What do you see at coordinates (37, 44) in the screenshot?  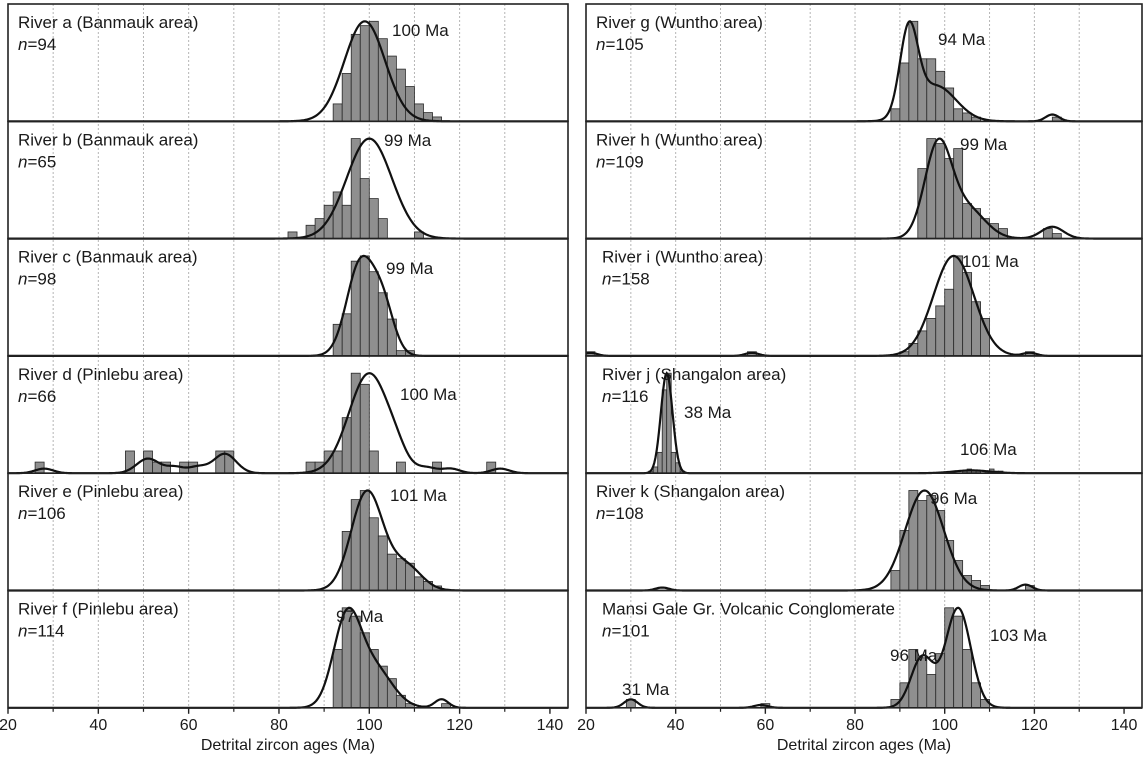 I see `panel-count: n=94` at bounding box center [37, 44].